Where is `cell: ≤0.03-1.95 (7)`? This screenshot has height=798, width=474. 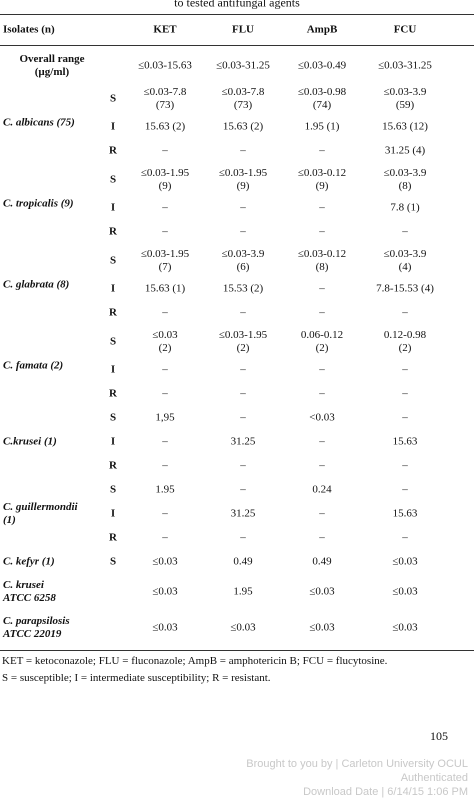 cell: ≤0.03-1.95 (7) is located at coordinates (165, 260).